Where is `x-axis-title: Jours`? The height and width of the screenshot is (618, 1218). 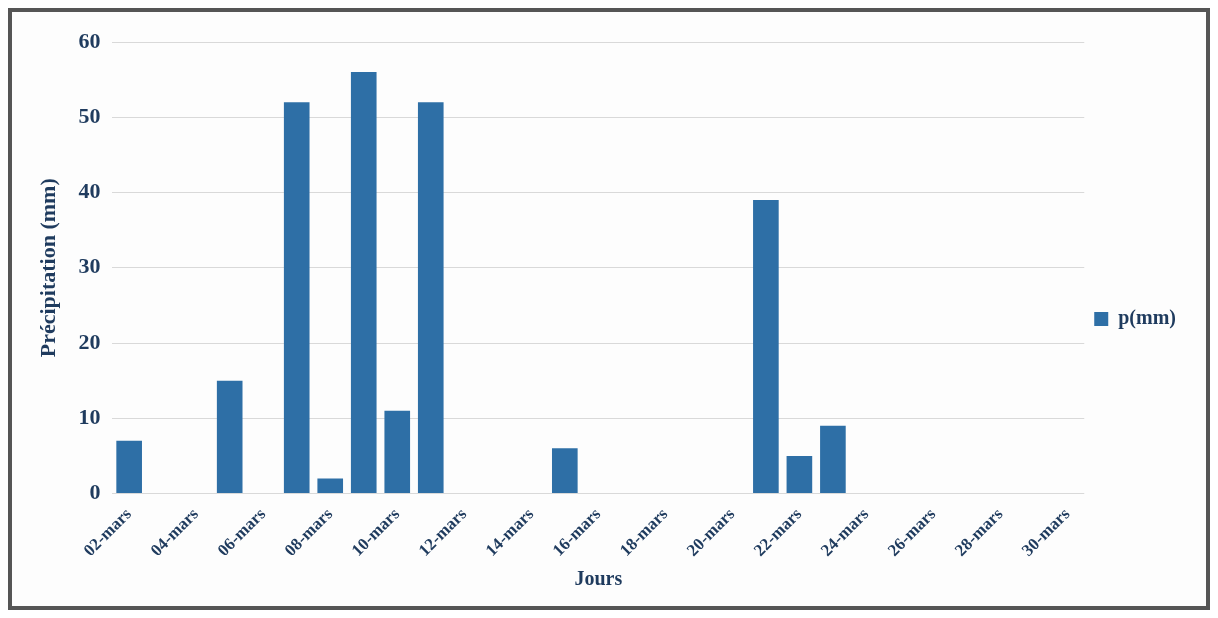
x-axis-title: Jours is located at coordinates (598, 578).